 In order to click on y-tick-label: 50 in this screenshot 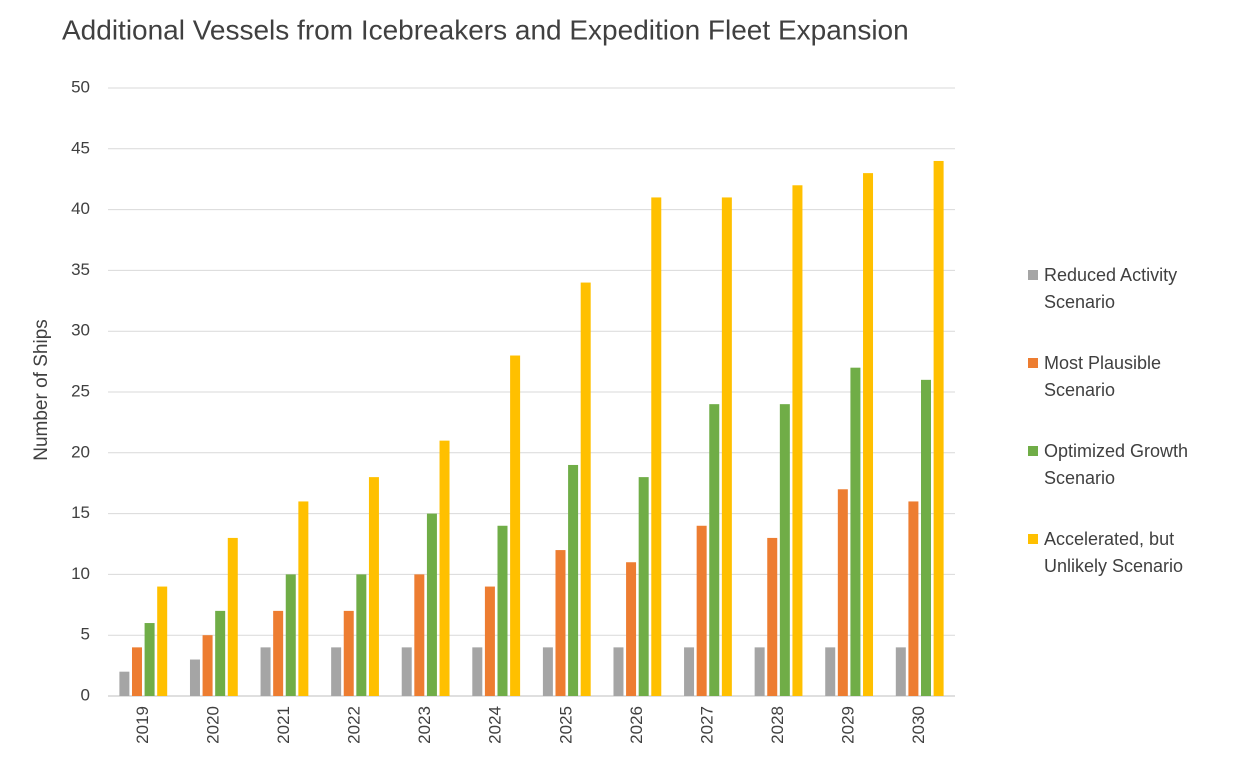, I will do `click(80, 86)`.